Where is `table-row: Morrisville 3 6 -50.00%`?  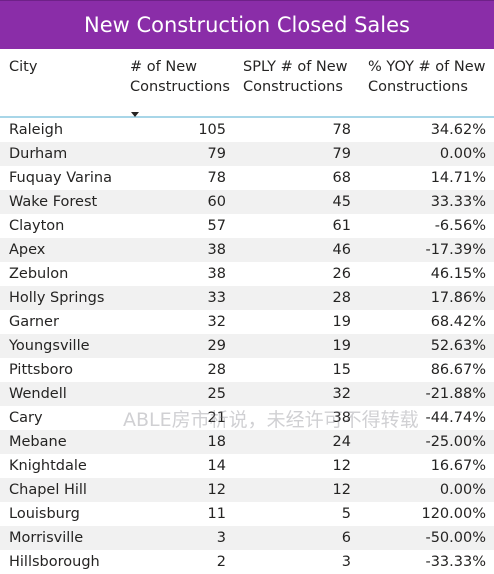
table-row: Morrisville 3 6 -50.00% is located at coordinates (247, 538).